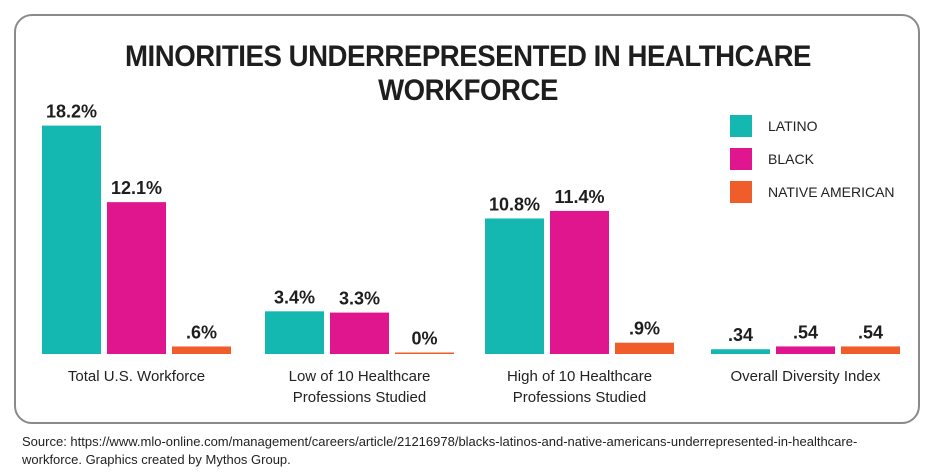  I want to click on value-label-latino-0: 18.2%, so click(71, 112).